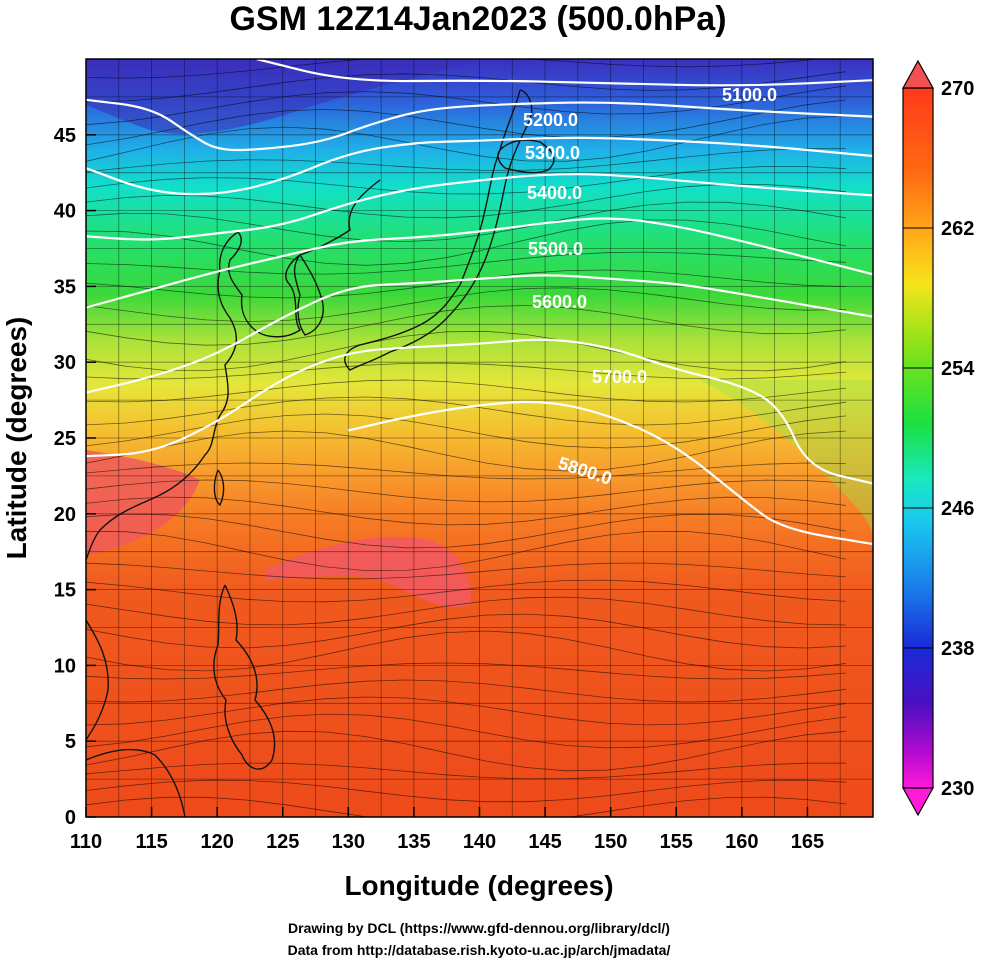 Image resolution: width=982 pixels, height=962 pixels. I want to click on x-tick-label: 145, so click(544, 842).